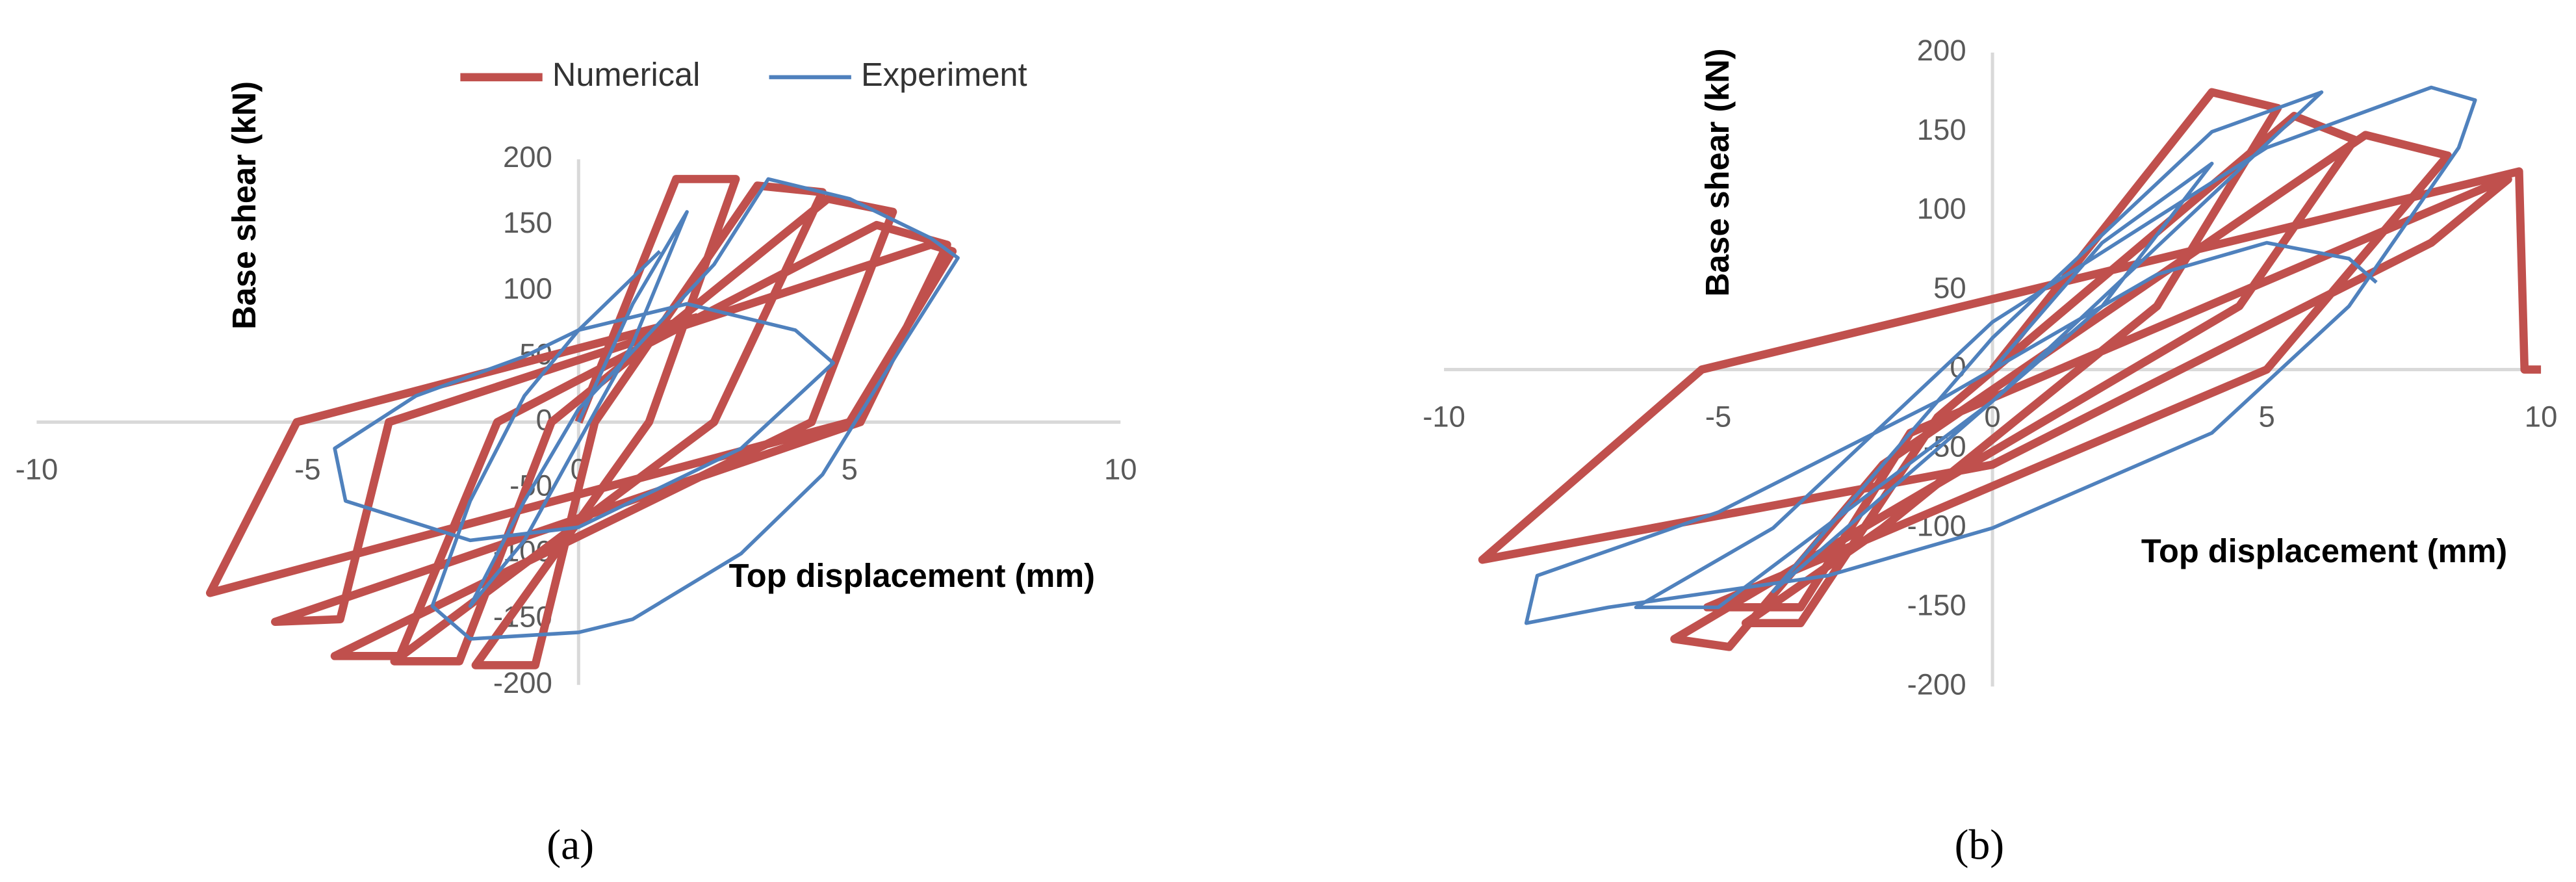  What do you see at coordinates (647, 409) in the screenshot?
I see `series-line` at bounding box center [647, 409].